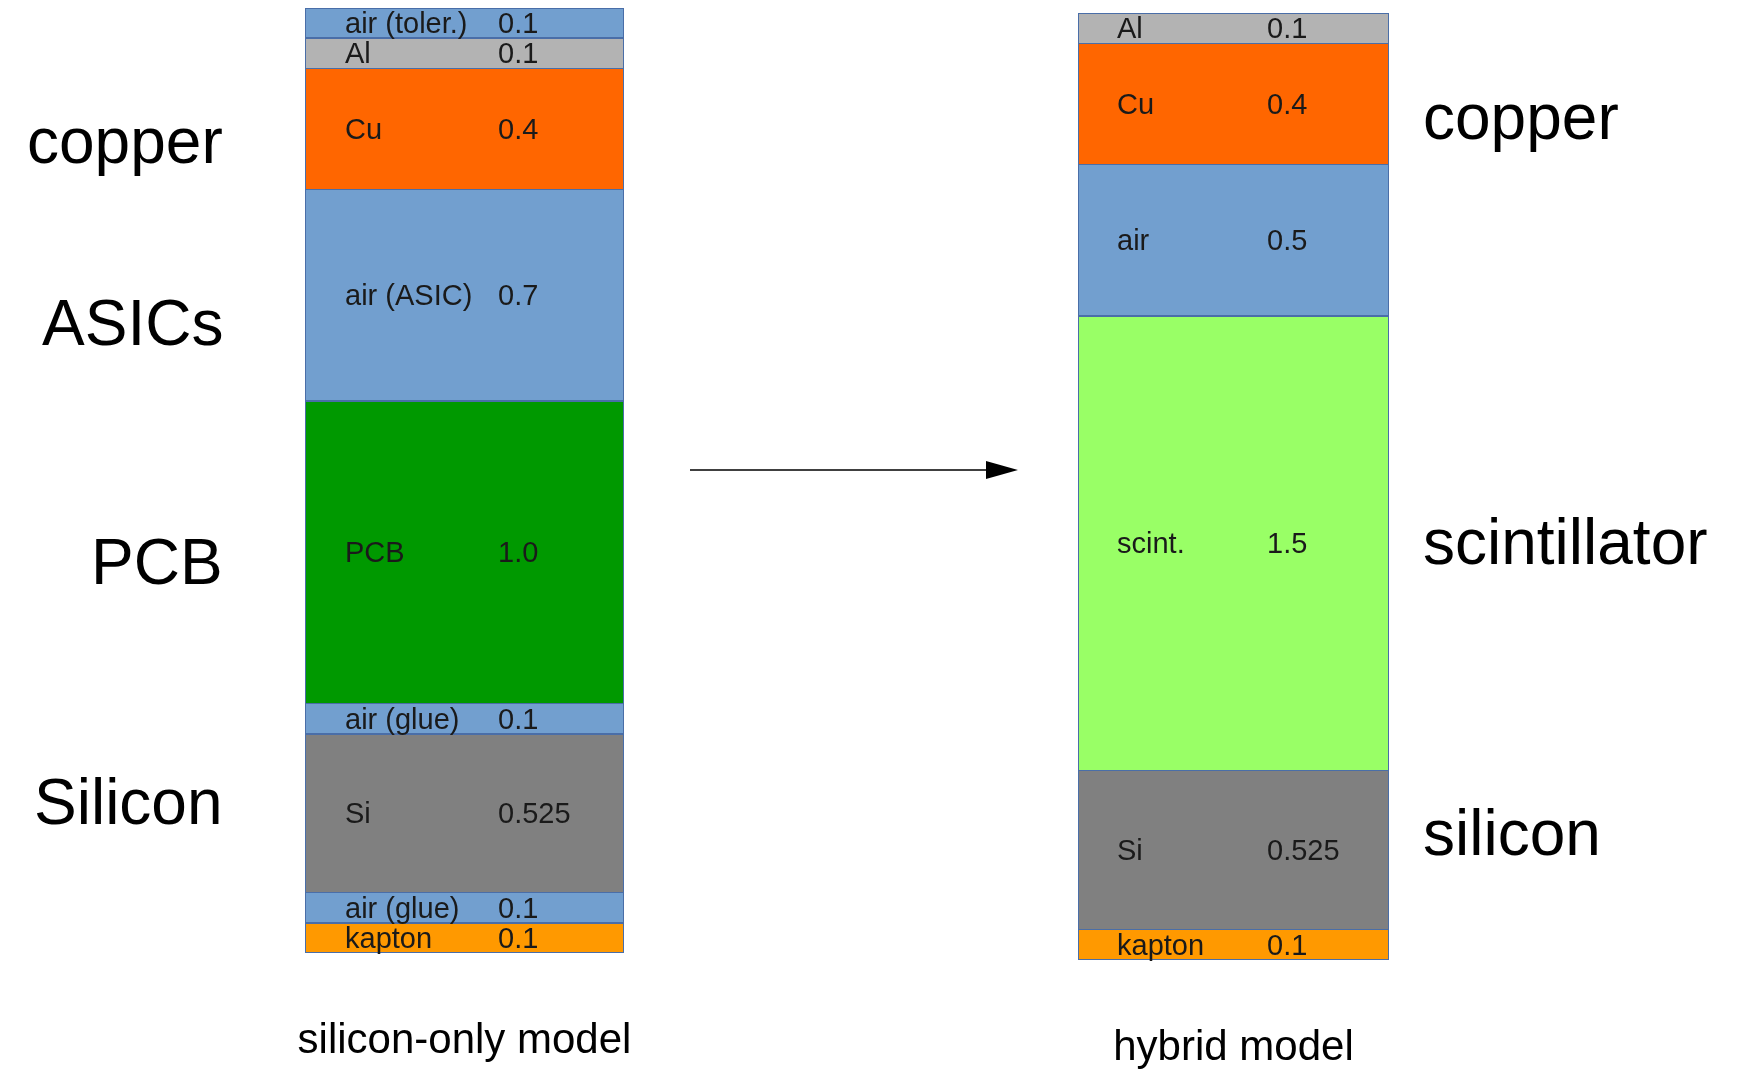 Image resolution: width=1746 pixels, height=1082 pixels. I want to click on data-label: 0.7, so click(518, 295).